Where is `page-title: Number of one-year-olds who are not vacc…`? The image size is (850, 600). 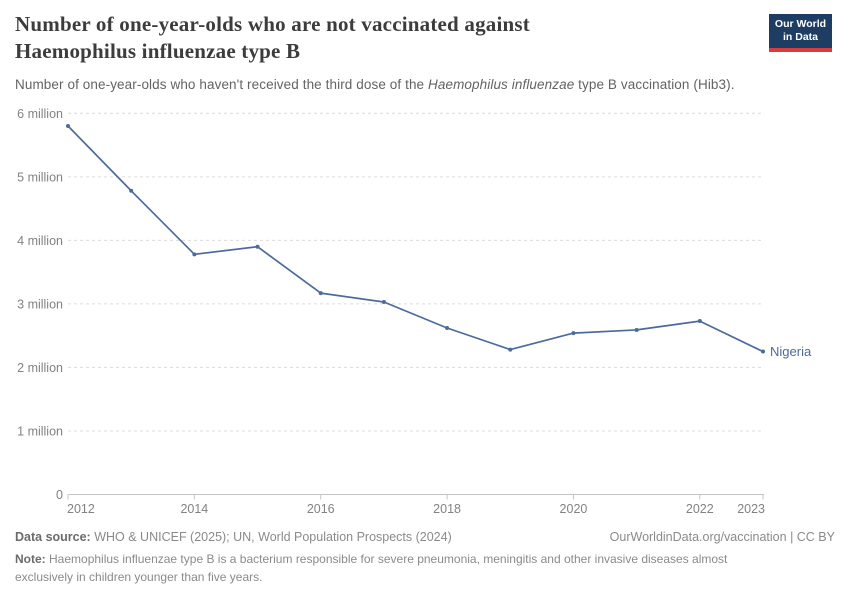
page-title: Number of one-year-olds who are not vacc… is located at coordinates (272, 38).